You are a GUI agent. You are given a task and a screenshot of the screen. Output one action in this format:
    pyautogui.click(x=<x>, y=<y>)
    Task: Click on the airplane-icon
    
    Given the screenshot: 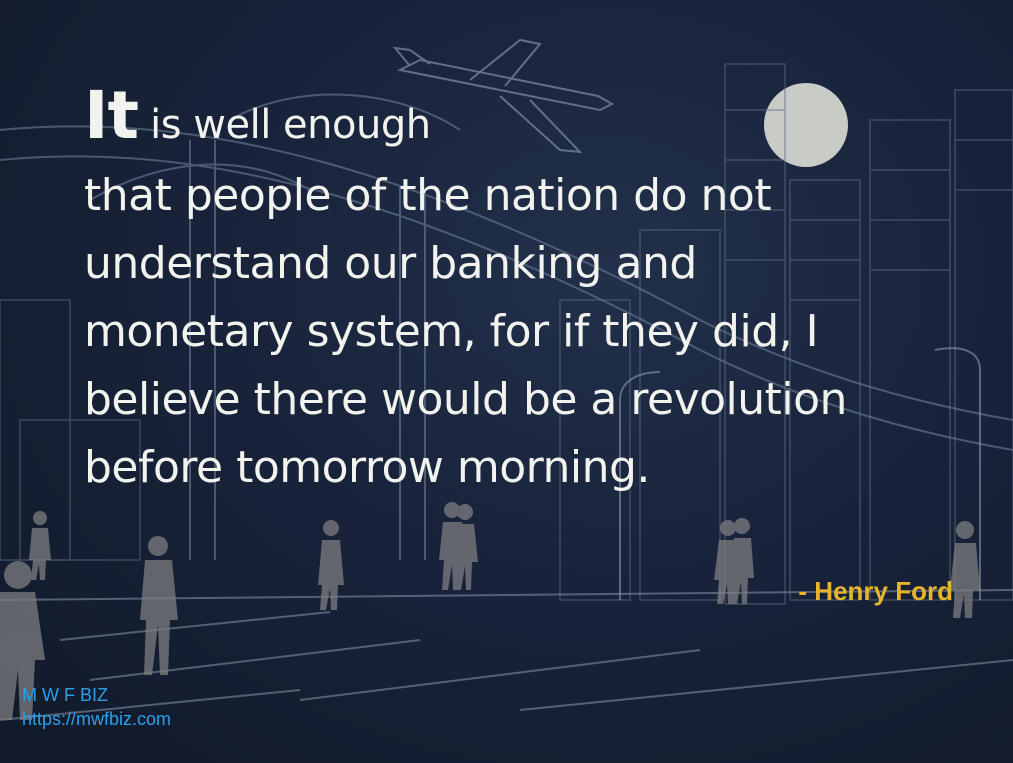 What is the action you would take?
    pyautogui.click(x=503, y=96)
    